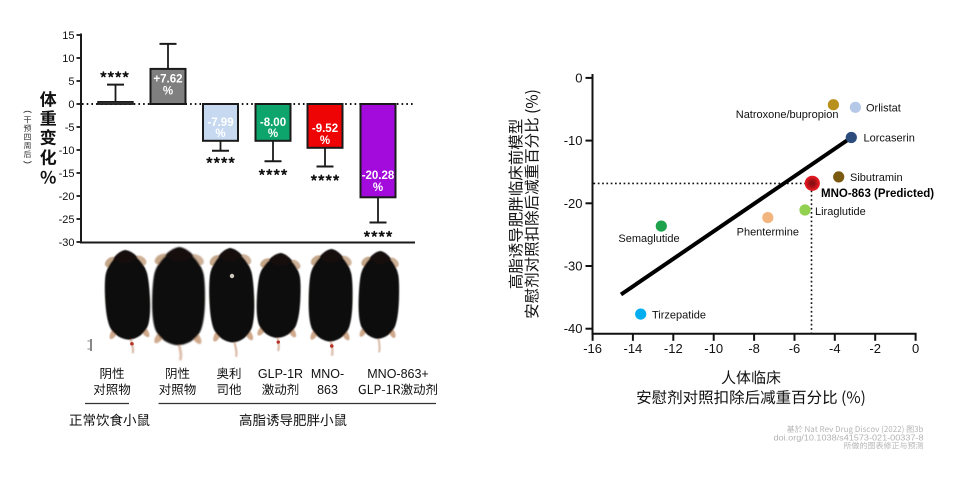 The image size is (957, 477). I want to click on svg-text: Natroxone/bupropion, so click(787, 115).